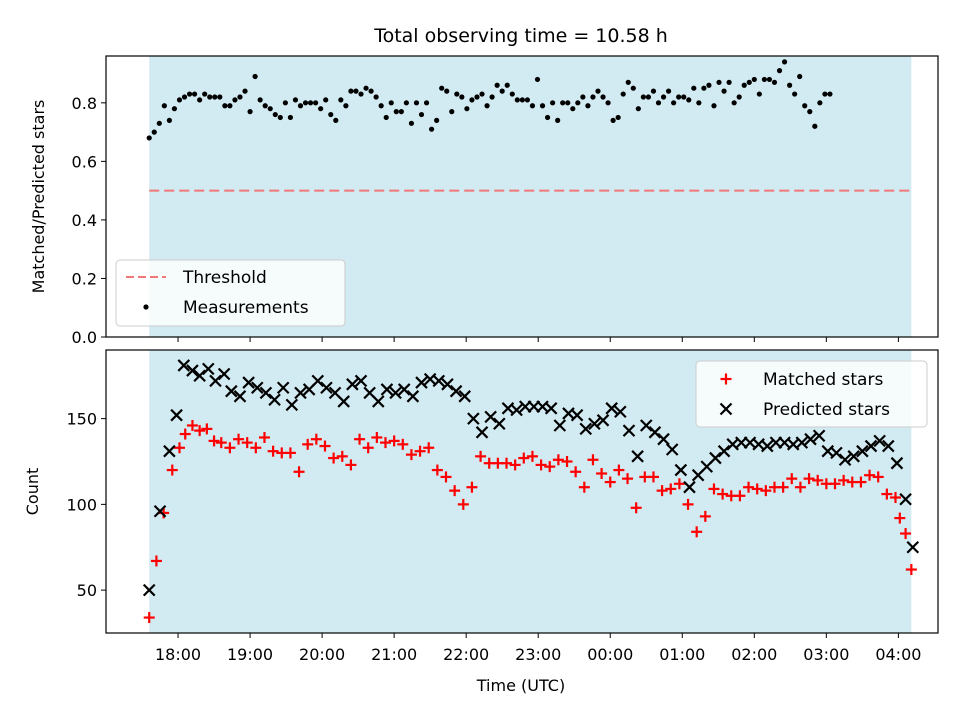 The height and width of the screenshot is (720, 960). What do you see at coordinates (726, 379) in the screenshot?
I see `legend-matched-marker` at bounding box center [726, 379].